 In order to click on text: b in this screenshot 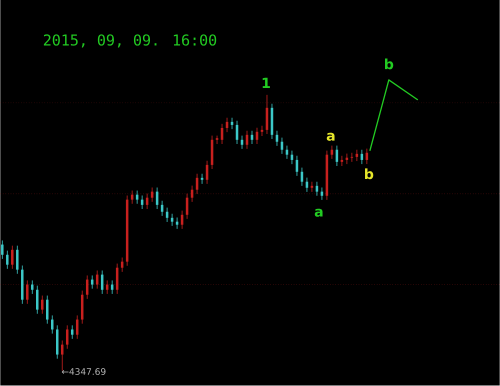, I will do `click(389, 64)`.